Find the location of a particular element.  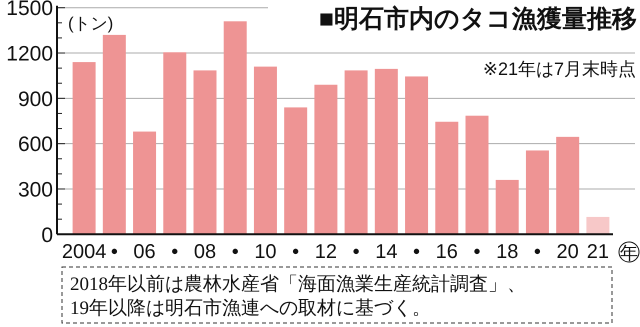

x-tick-label: 2004 is located at coordinates (84, 252).